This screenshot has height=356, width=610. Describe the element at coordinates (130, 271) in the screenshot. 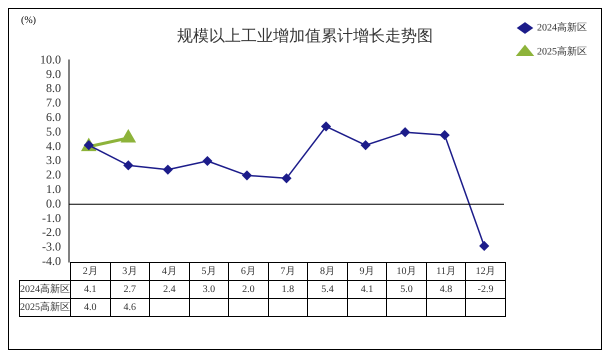

I see `x-tick-label: 3月` at that location.